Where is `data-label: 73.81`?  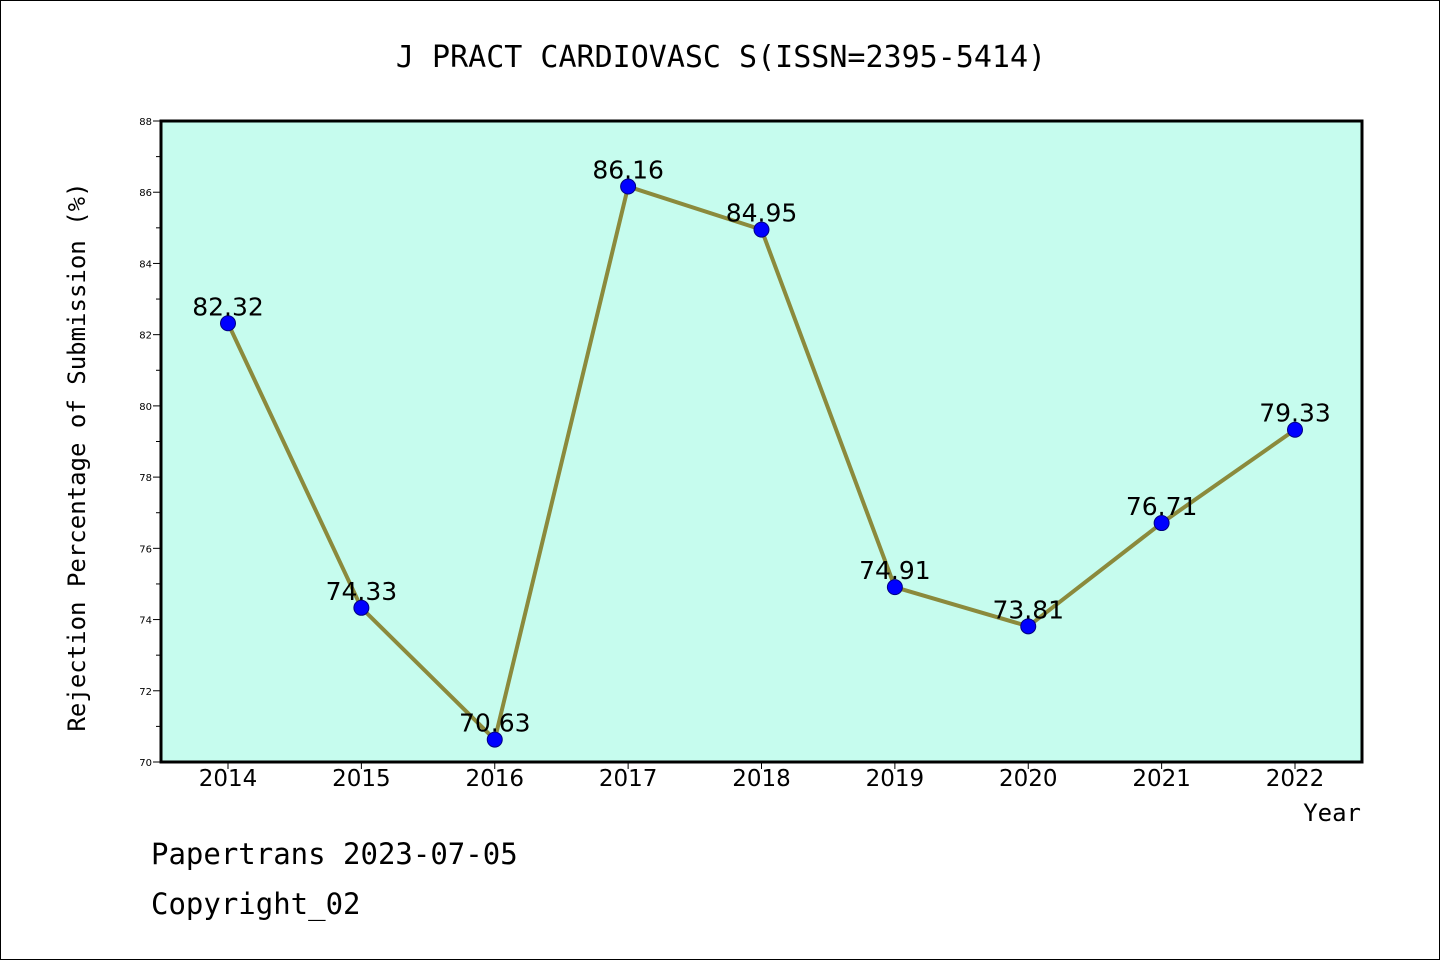
data-label: 73.81 is located at coordinates (1028, 609).